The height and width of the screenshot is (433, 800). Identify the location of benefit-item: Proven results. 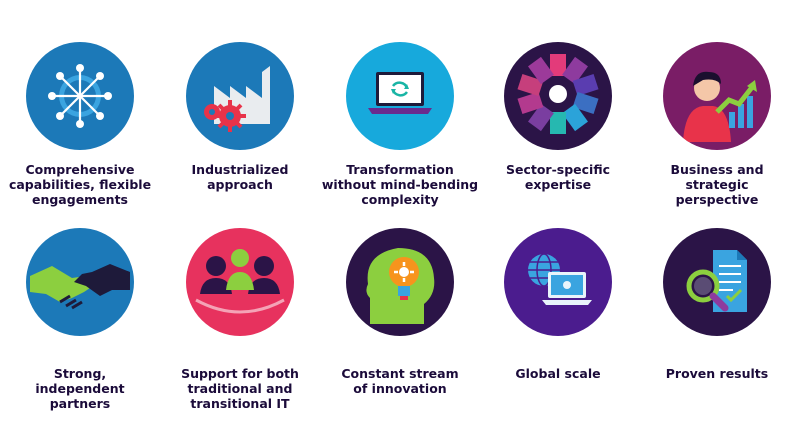
(717, 304).